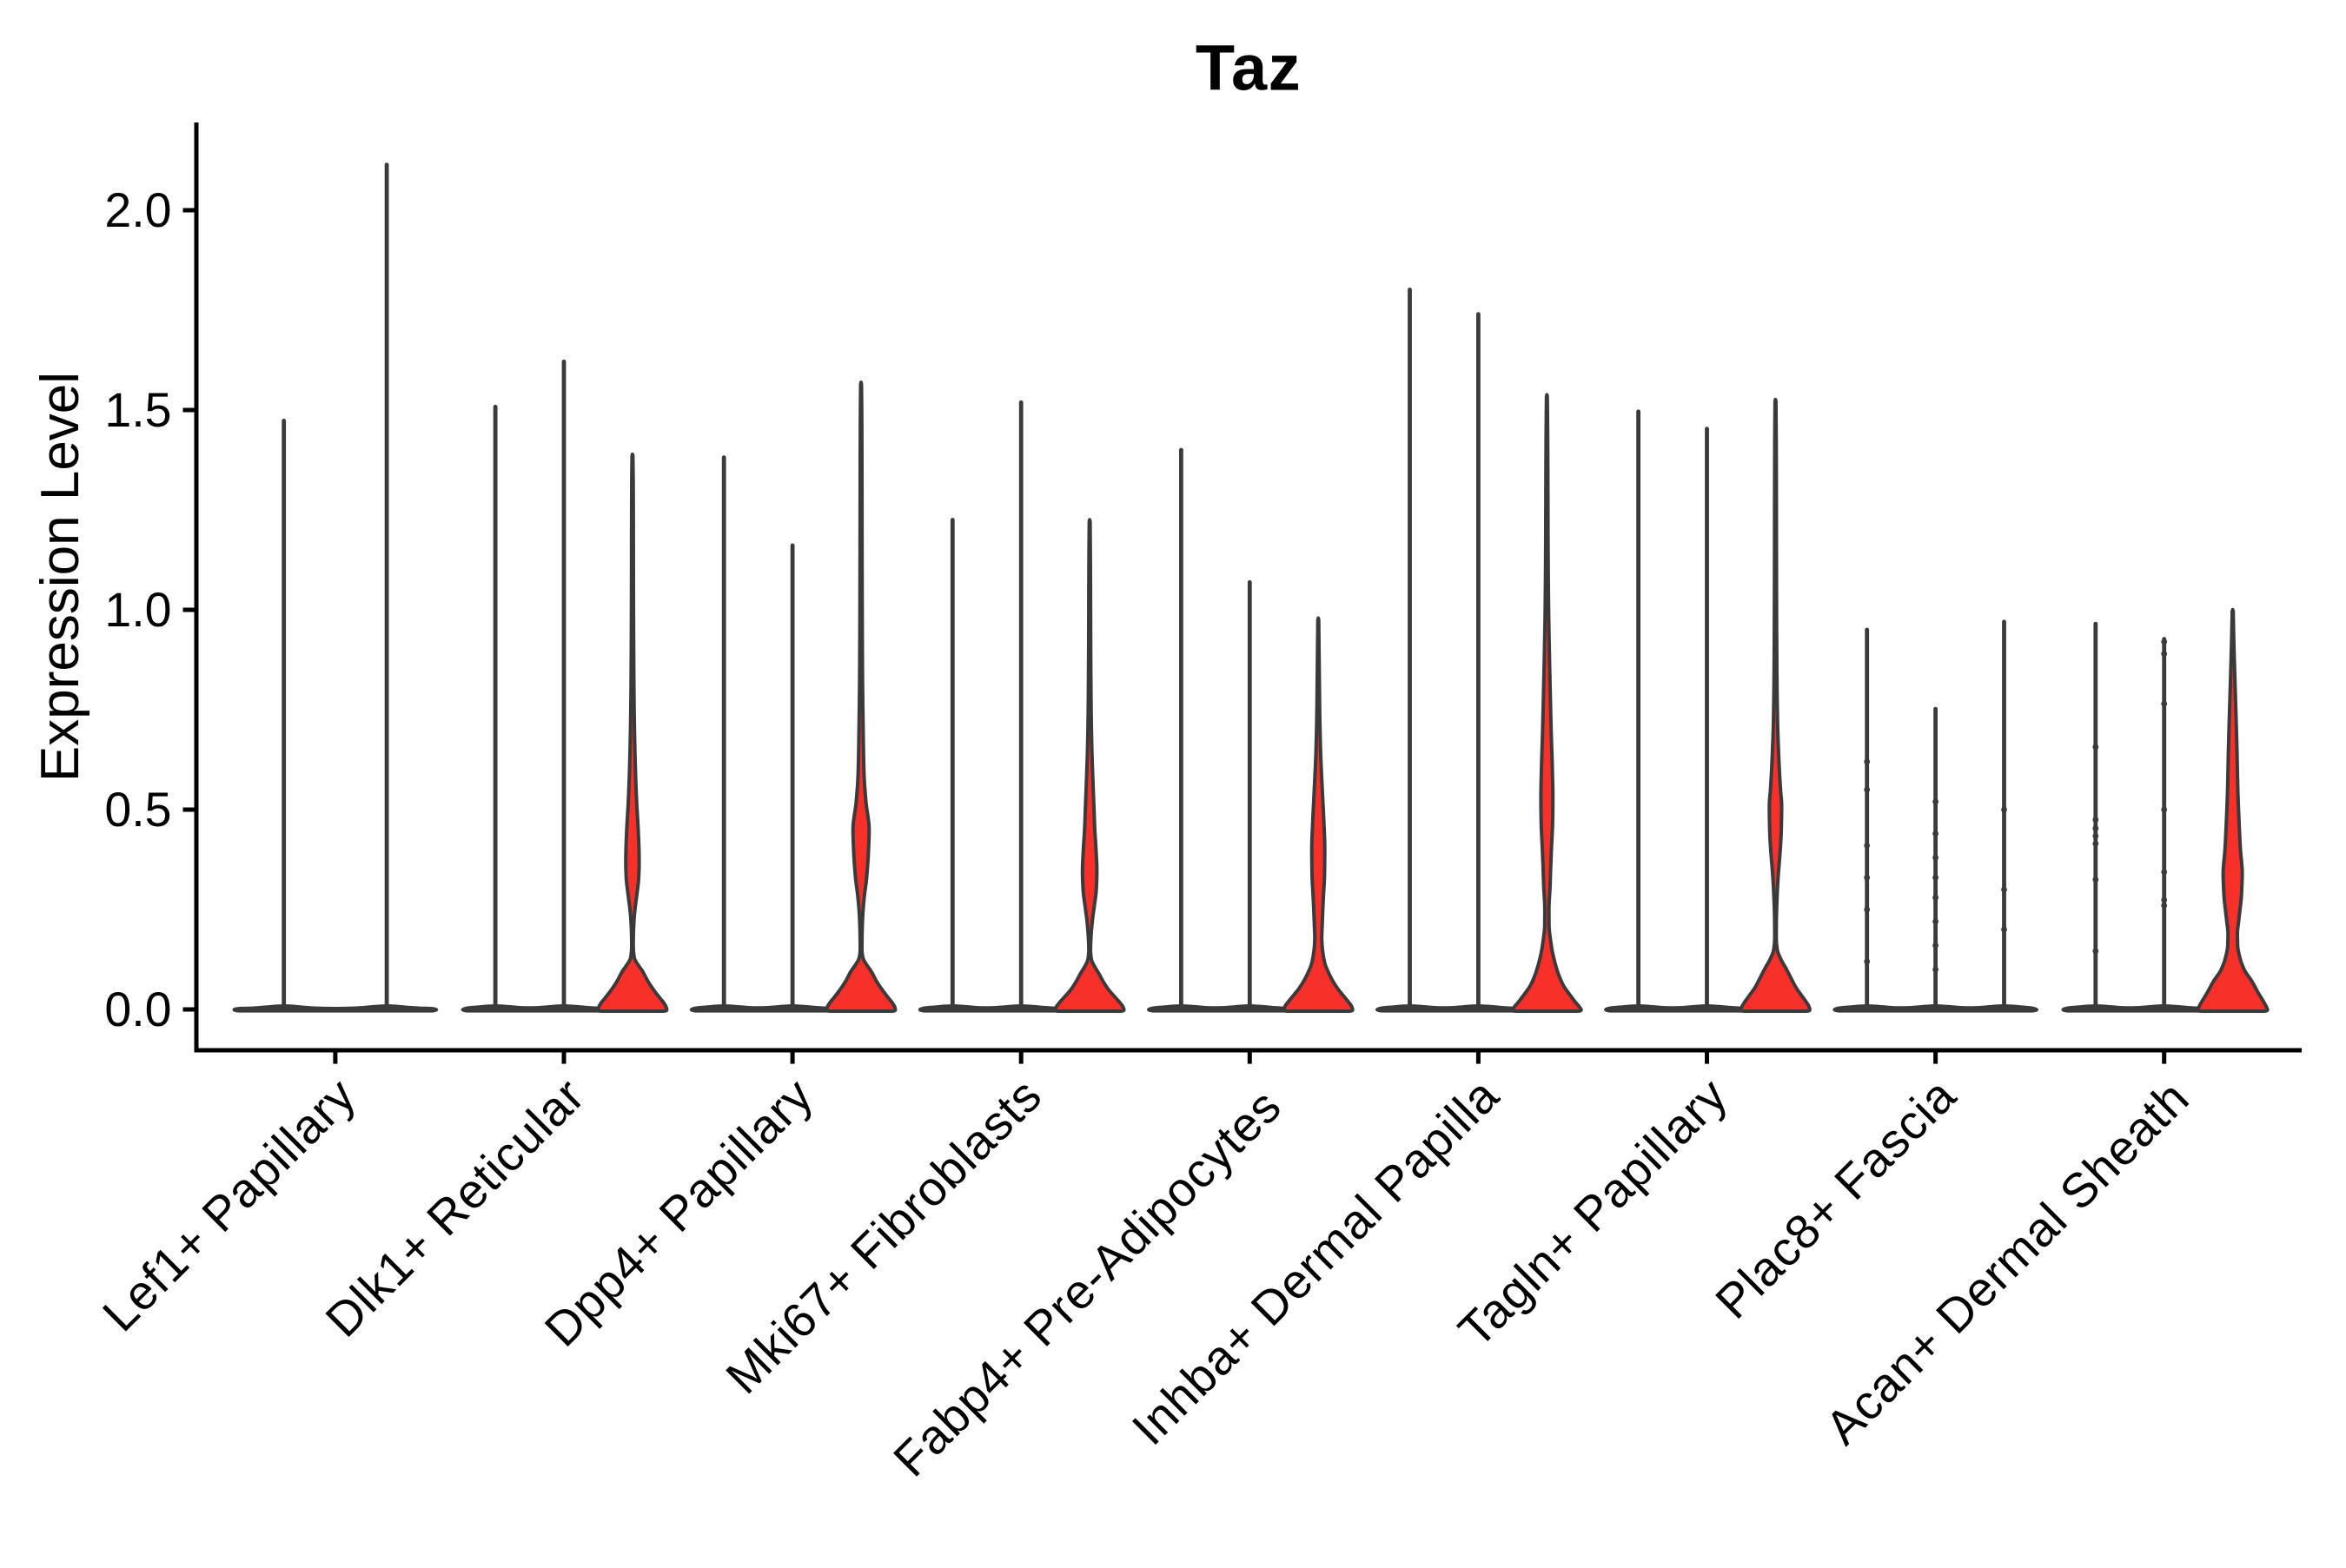 The width and height of the screenshot is (2346, 1568). I want to click on svg-text: 2.0, so click(137, 210).